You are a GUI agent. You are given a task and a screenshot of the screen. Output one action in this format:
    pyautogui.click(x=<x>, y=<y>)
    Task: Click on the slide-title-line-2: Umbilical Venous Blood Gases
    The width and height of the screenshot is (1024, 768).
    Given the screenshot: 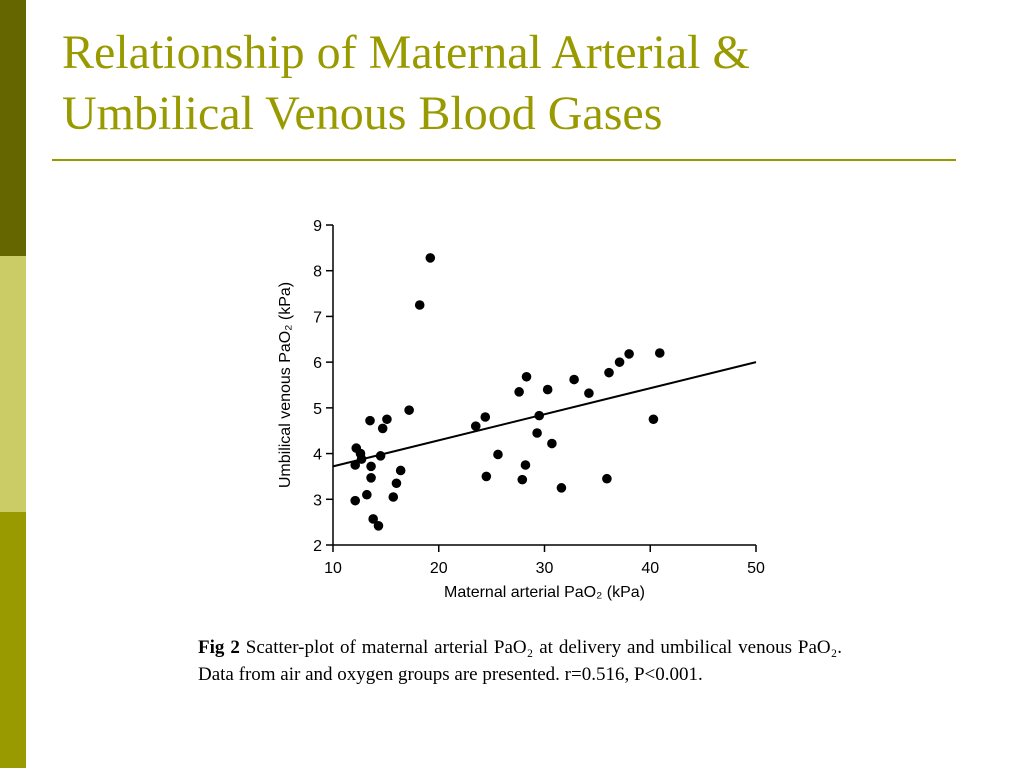 What is the action you would take?
    pyautogui.click(x=362, y=113)
    